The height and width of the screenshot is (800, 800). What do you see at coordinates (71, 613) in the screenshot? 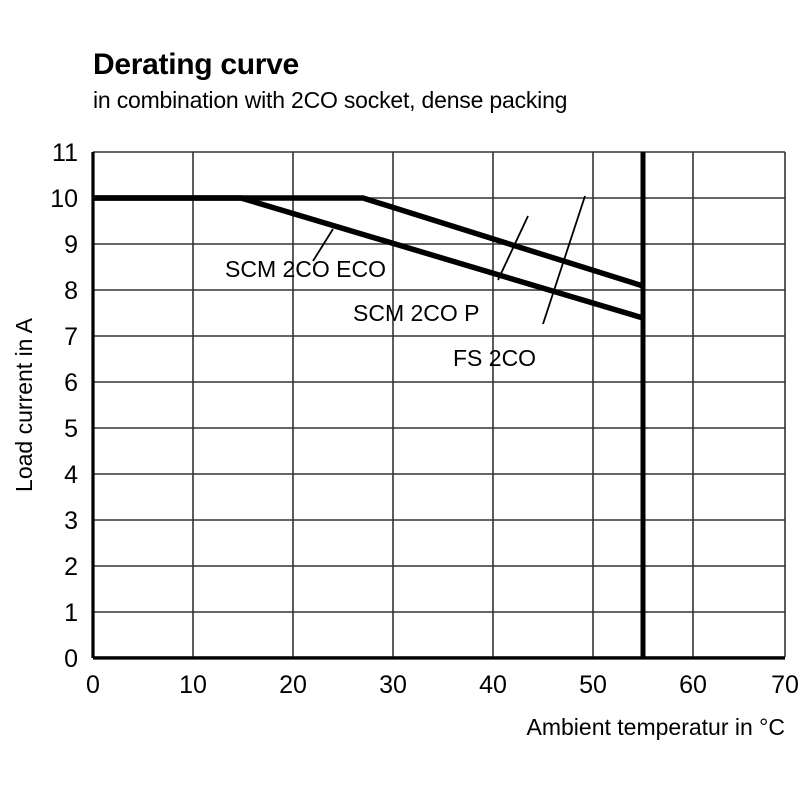
I see `y-tick-1: 1` at bounding box center [71, 613].